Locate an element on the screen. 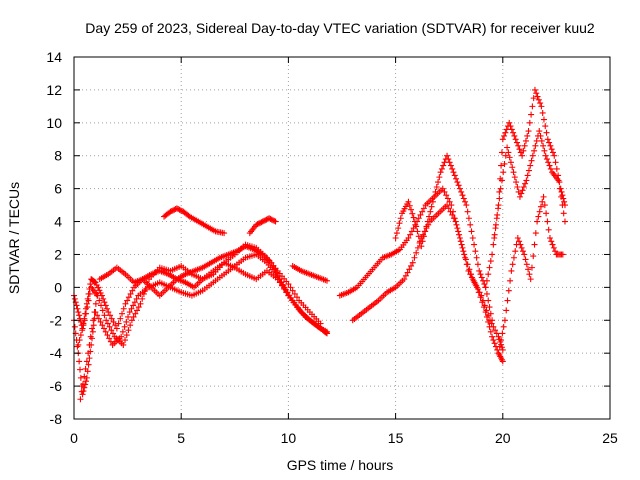 The width and height of the screenshot is (640, 480). series-track-j is located at coordinates (444, 238).